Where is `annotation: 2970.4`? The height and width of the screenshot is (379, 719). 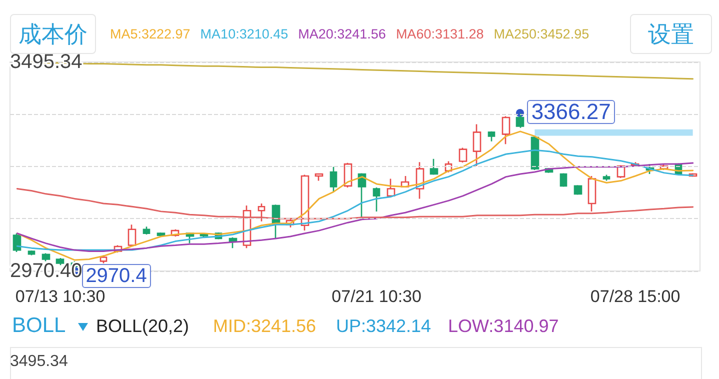 annotation: 2970.4 is located at coordinates (116, 276).